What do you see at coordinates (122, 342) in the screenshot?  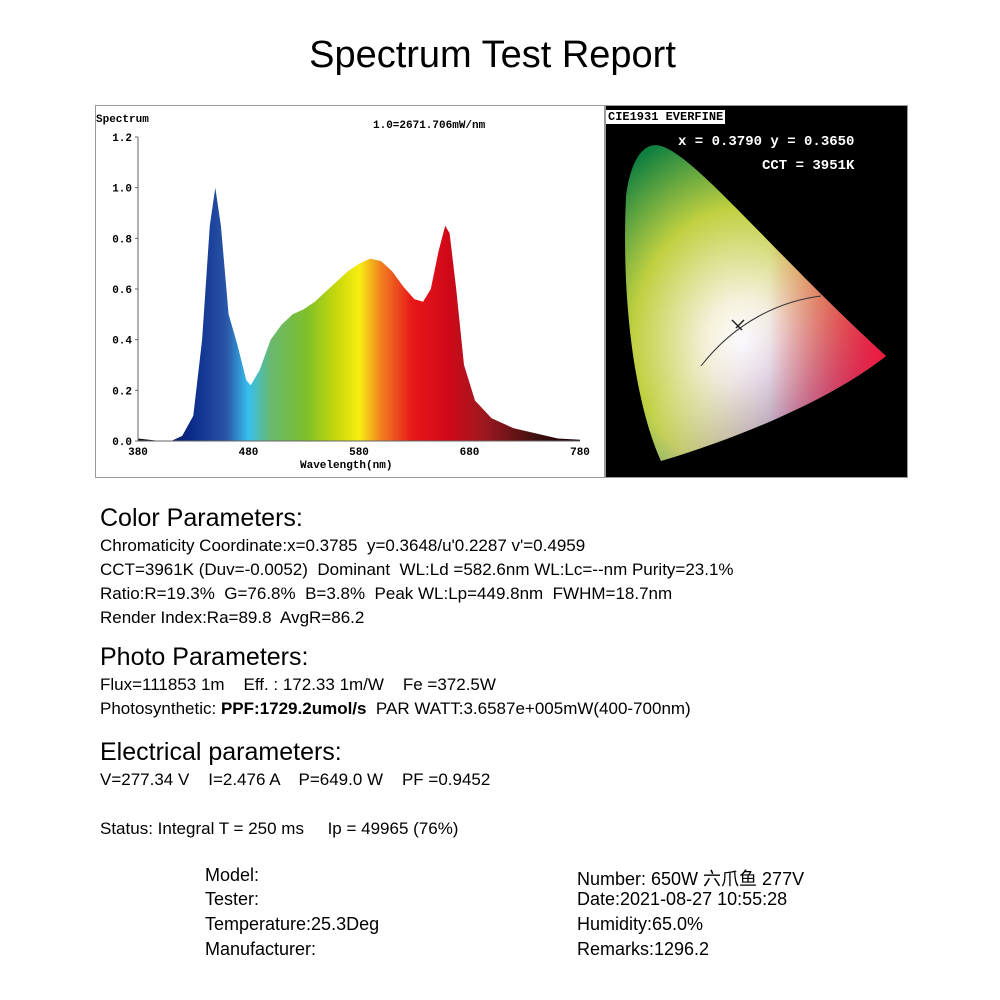 I see `y-tick-label: 0.4` at bounding box center [122, 342].